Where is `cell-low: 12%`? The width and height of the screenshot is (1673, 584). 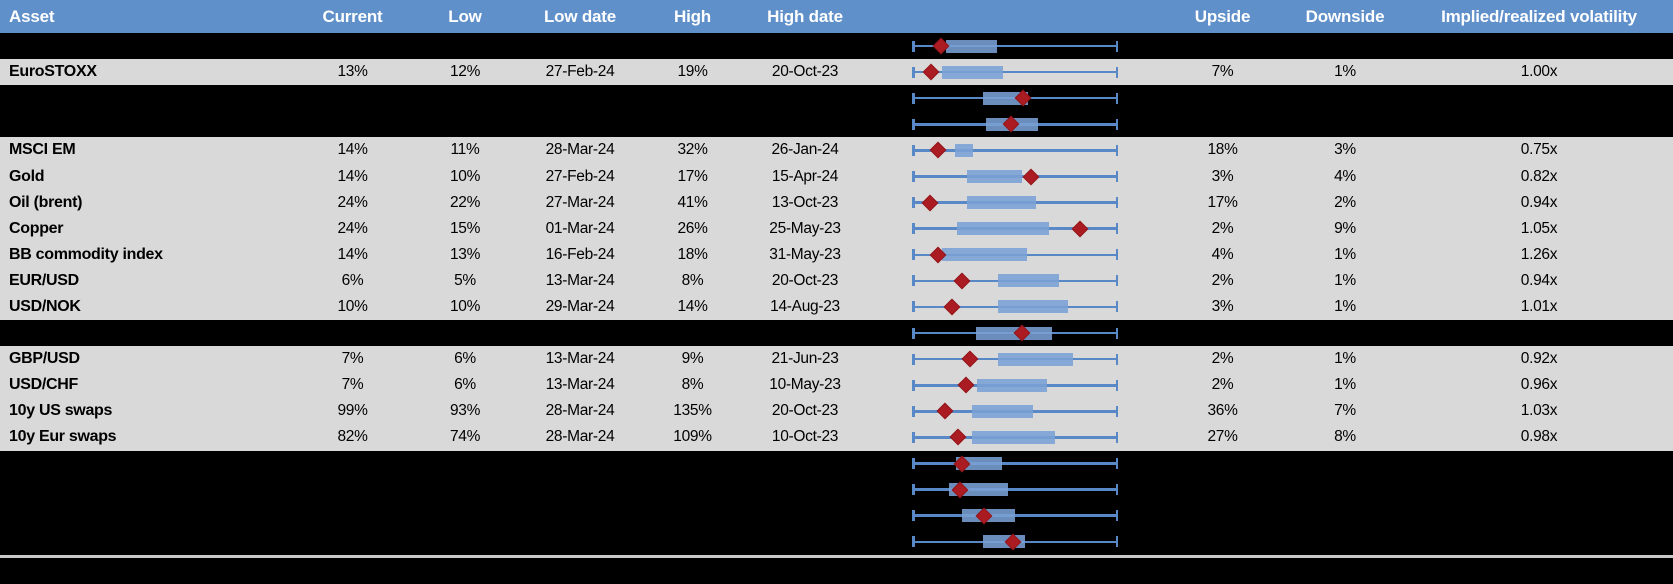
cell-low: 12% is located at coordinates (465, 72).